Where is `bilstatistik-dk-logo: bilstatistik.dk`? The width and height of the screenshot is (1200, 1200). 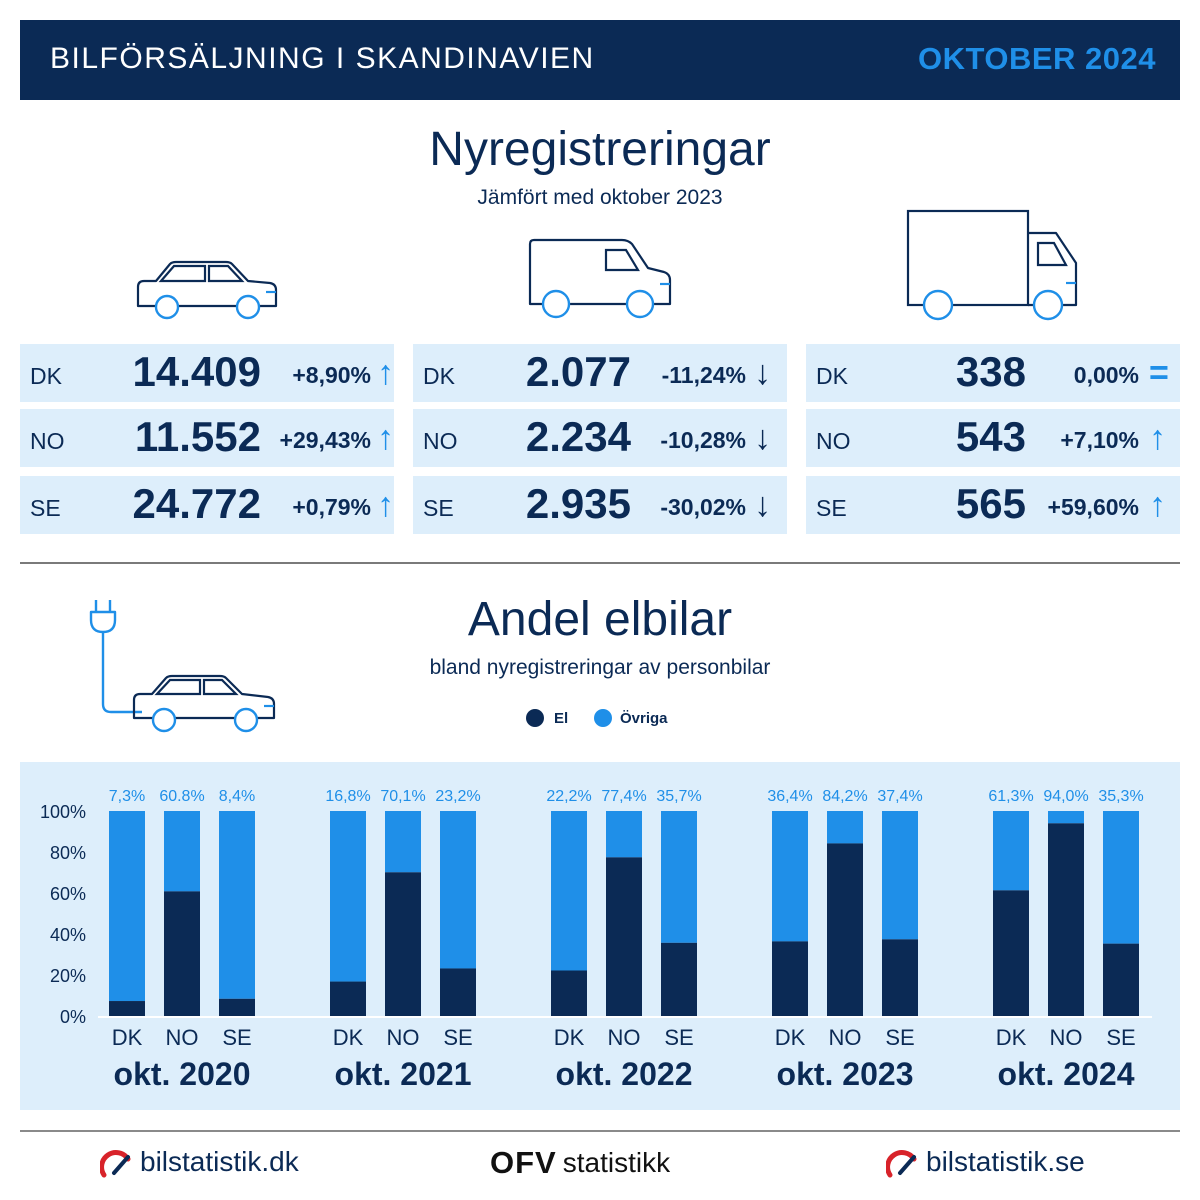
bilstatistik-dk-logo: bilstatistik.dk is located at coordinates (199, 1162).